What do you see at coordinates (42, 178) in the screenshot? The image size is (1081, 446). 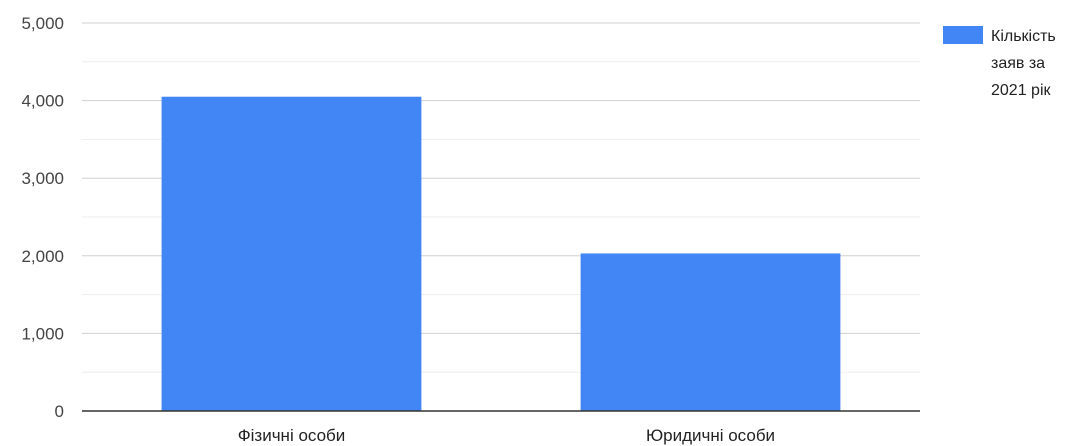 I see `y-tick-label: 3,000` at bounding box center [42, 178].